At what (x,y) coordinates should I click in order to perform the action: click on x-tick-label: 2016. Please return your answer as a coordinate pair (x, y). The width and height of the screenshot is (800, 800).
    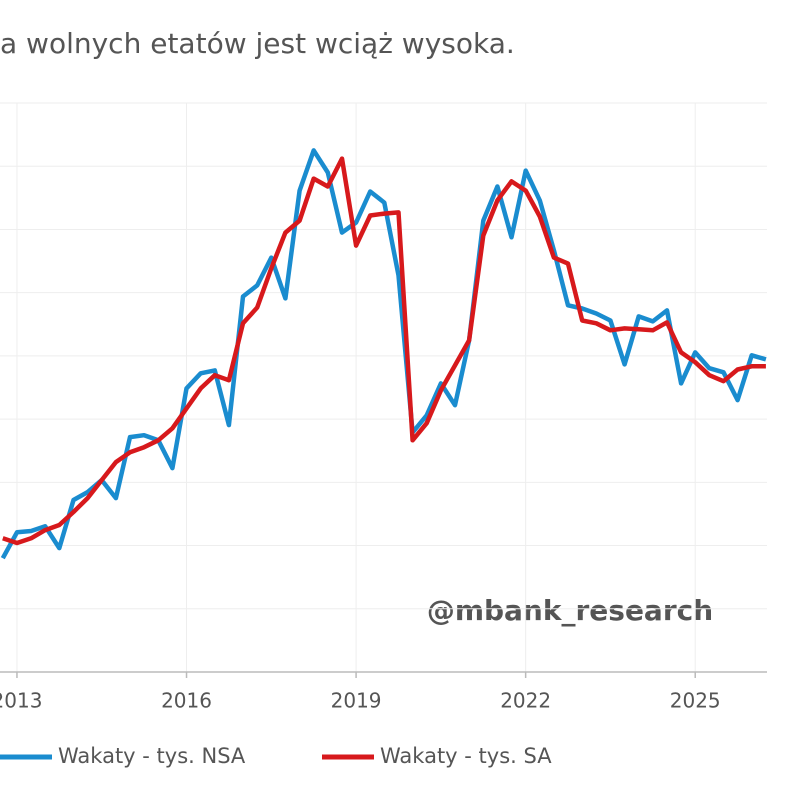
    Looking at the image, I should click on (186, 701).